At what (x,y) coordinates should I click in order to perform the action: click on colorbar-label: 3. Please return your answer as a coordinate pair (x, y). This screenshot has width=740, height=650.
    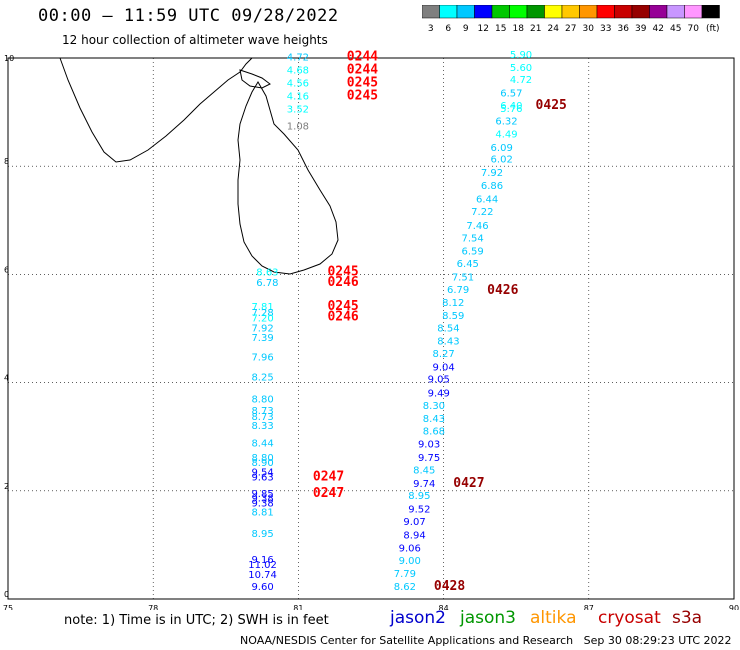
    Looking at the image, I should click on (431, 29).